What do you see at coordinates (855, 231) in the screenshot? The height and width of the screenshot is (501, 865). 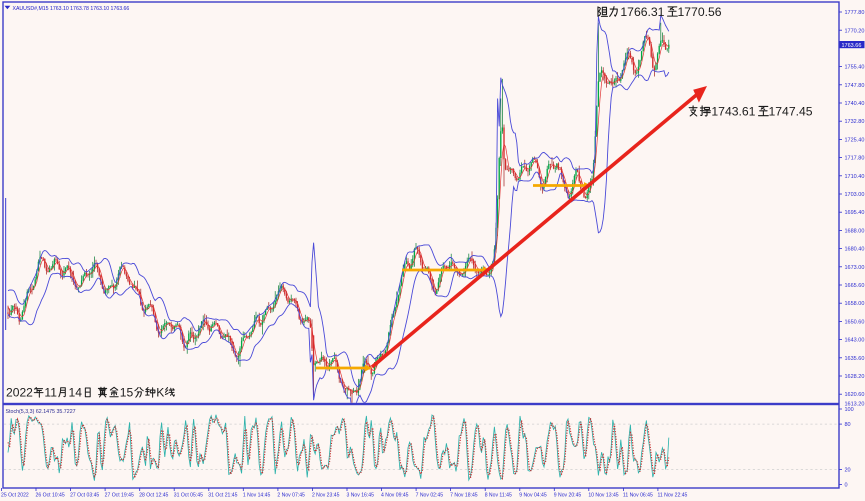 I see `svg-text: 1688.00` at bounding box center [855, 231].